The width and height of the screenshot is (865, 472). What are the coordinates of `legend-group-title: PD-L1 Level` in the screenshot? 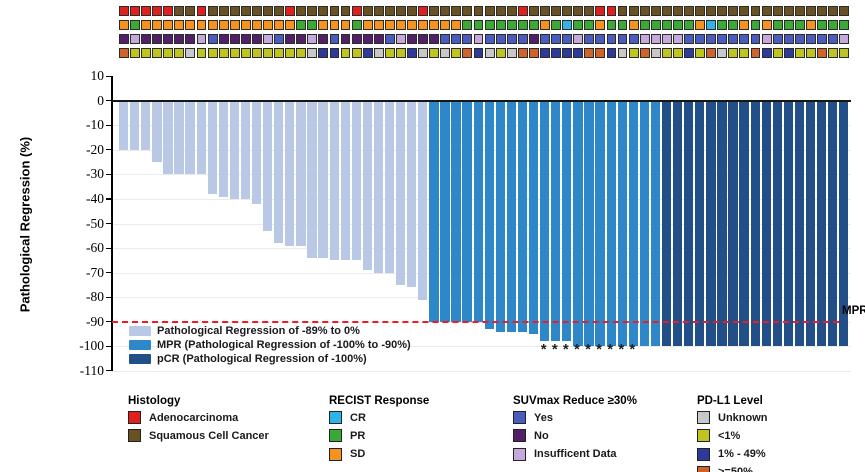 It's located at (730, 401).